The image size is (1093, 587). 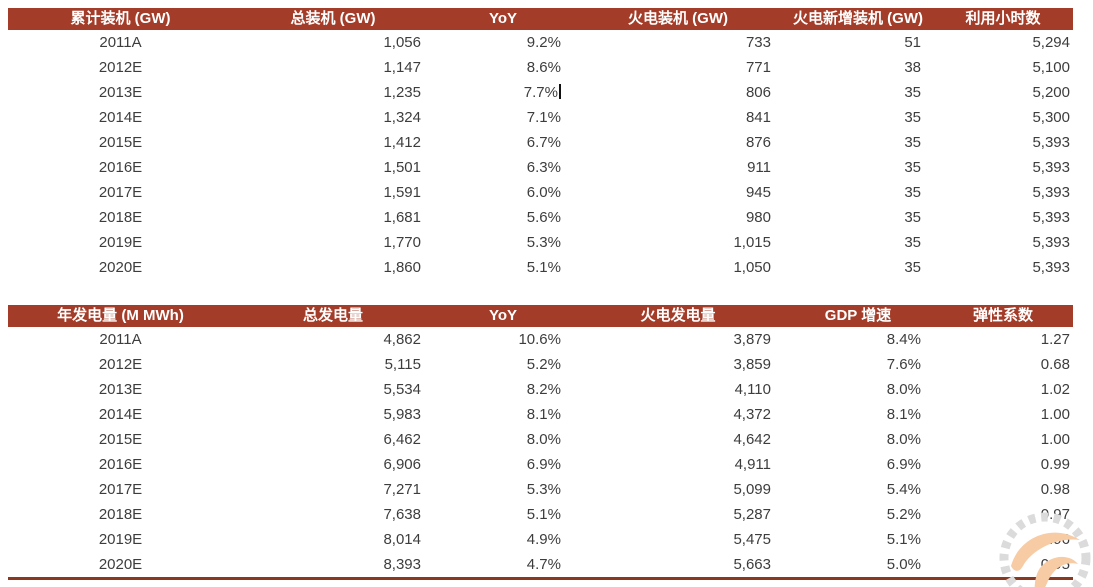 What do you see at coordinates (333, 19) in the screenshot?
I see `column-header: 总装机 (GW)` at bounding box center [333, 19].